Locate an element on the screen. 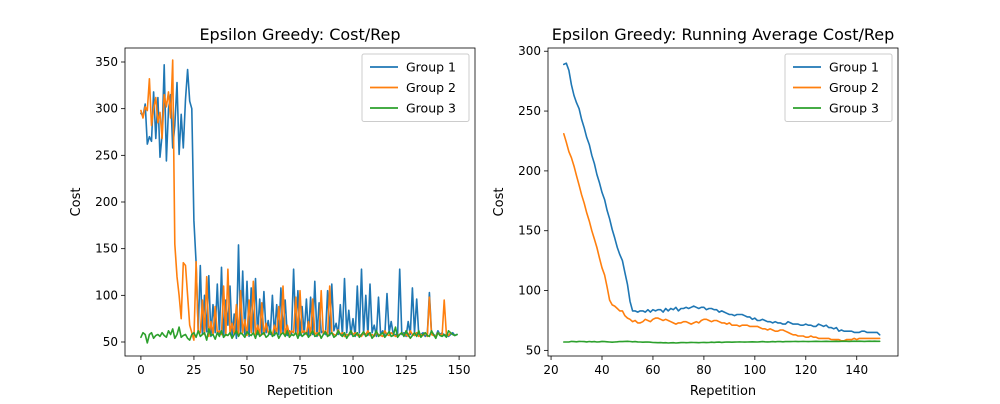 The image size is (1000, 404). x-tick-label: 60 is located at coordinates (652, 370).